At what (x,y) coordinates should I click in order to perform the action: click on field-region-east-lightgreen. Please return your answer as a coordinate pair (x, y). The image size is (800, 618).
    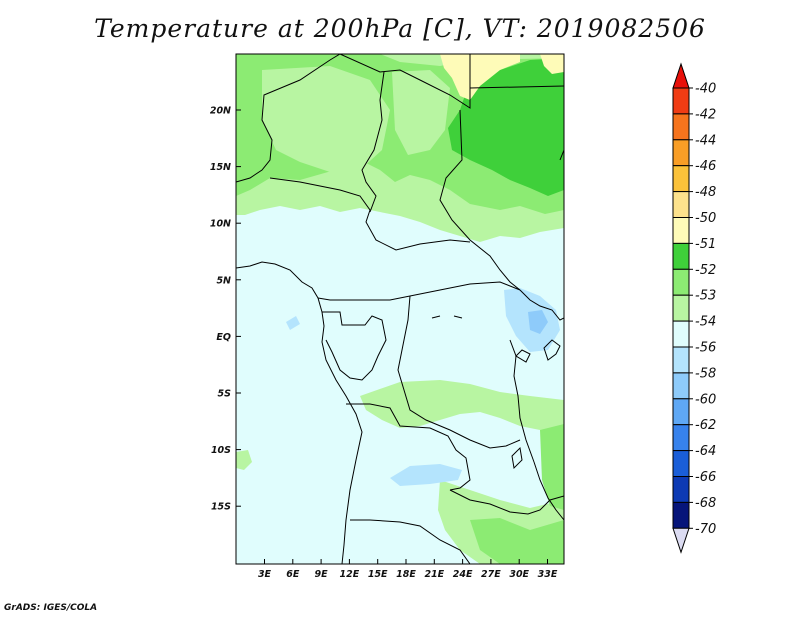
    Looking at the image, I should click on (421, 112).